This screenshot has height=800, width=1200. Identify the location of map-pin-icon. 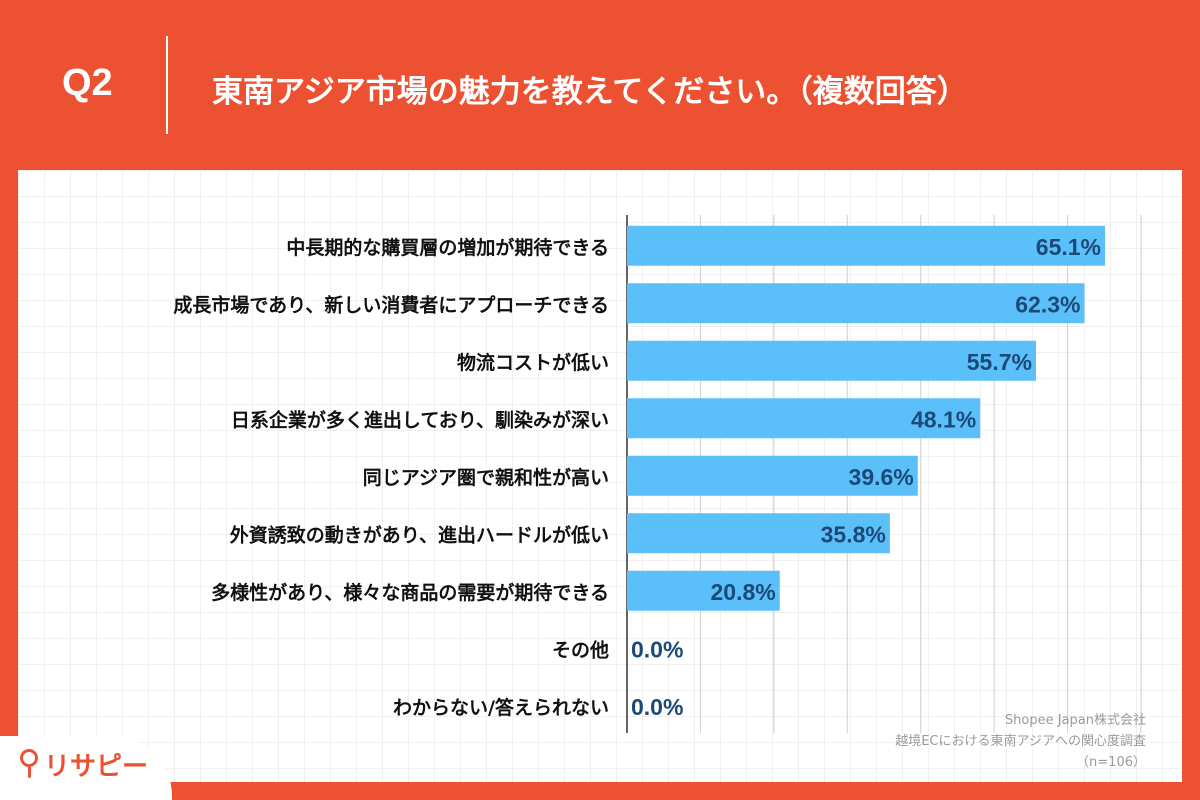
(29, 763).